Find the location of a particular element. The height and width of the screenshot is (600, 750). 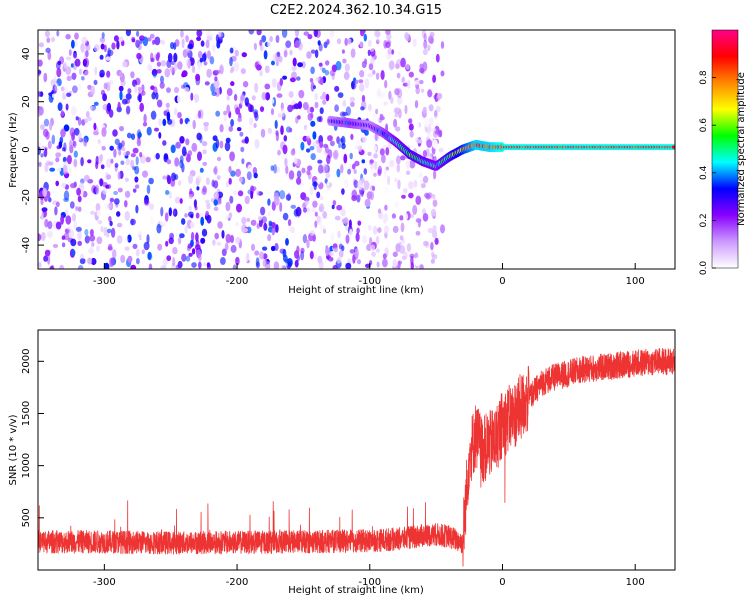

snr-y-label: SNR (10 * v/v) is located at coordinates (13, 449).